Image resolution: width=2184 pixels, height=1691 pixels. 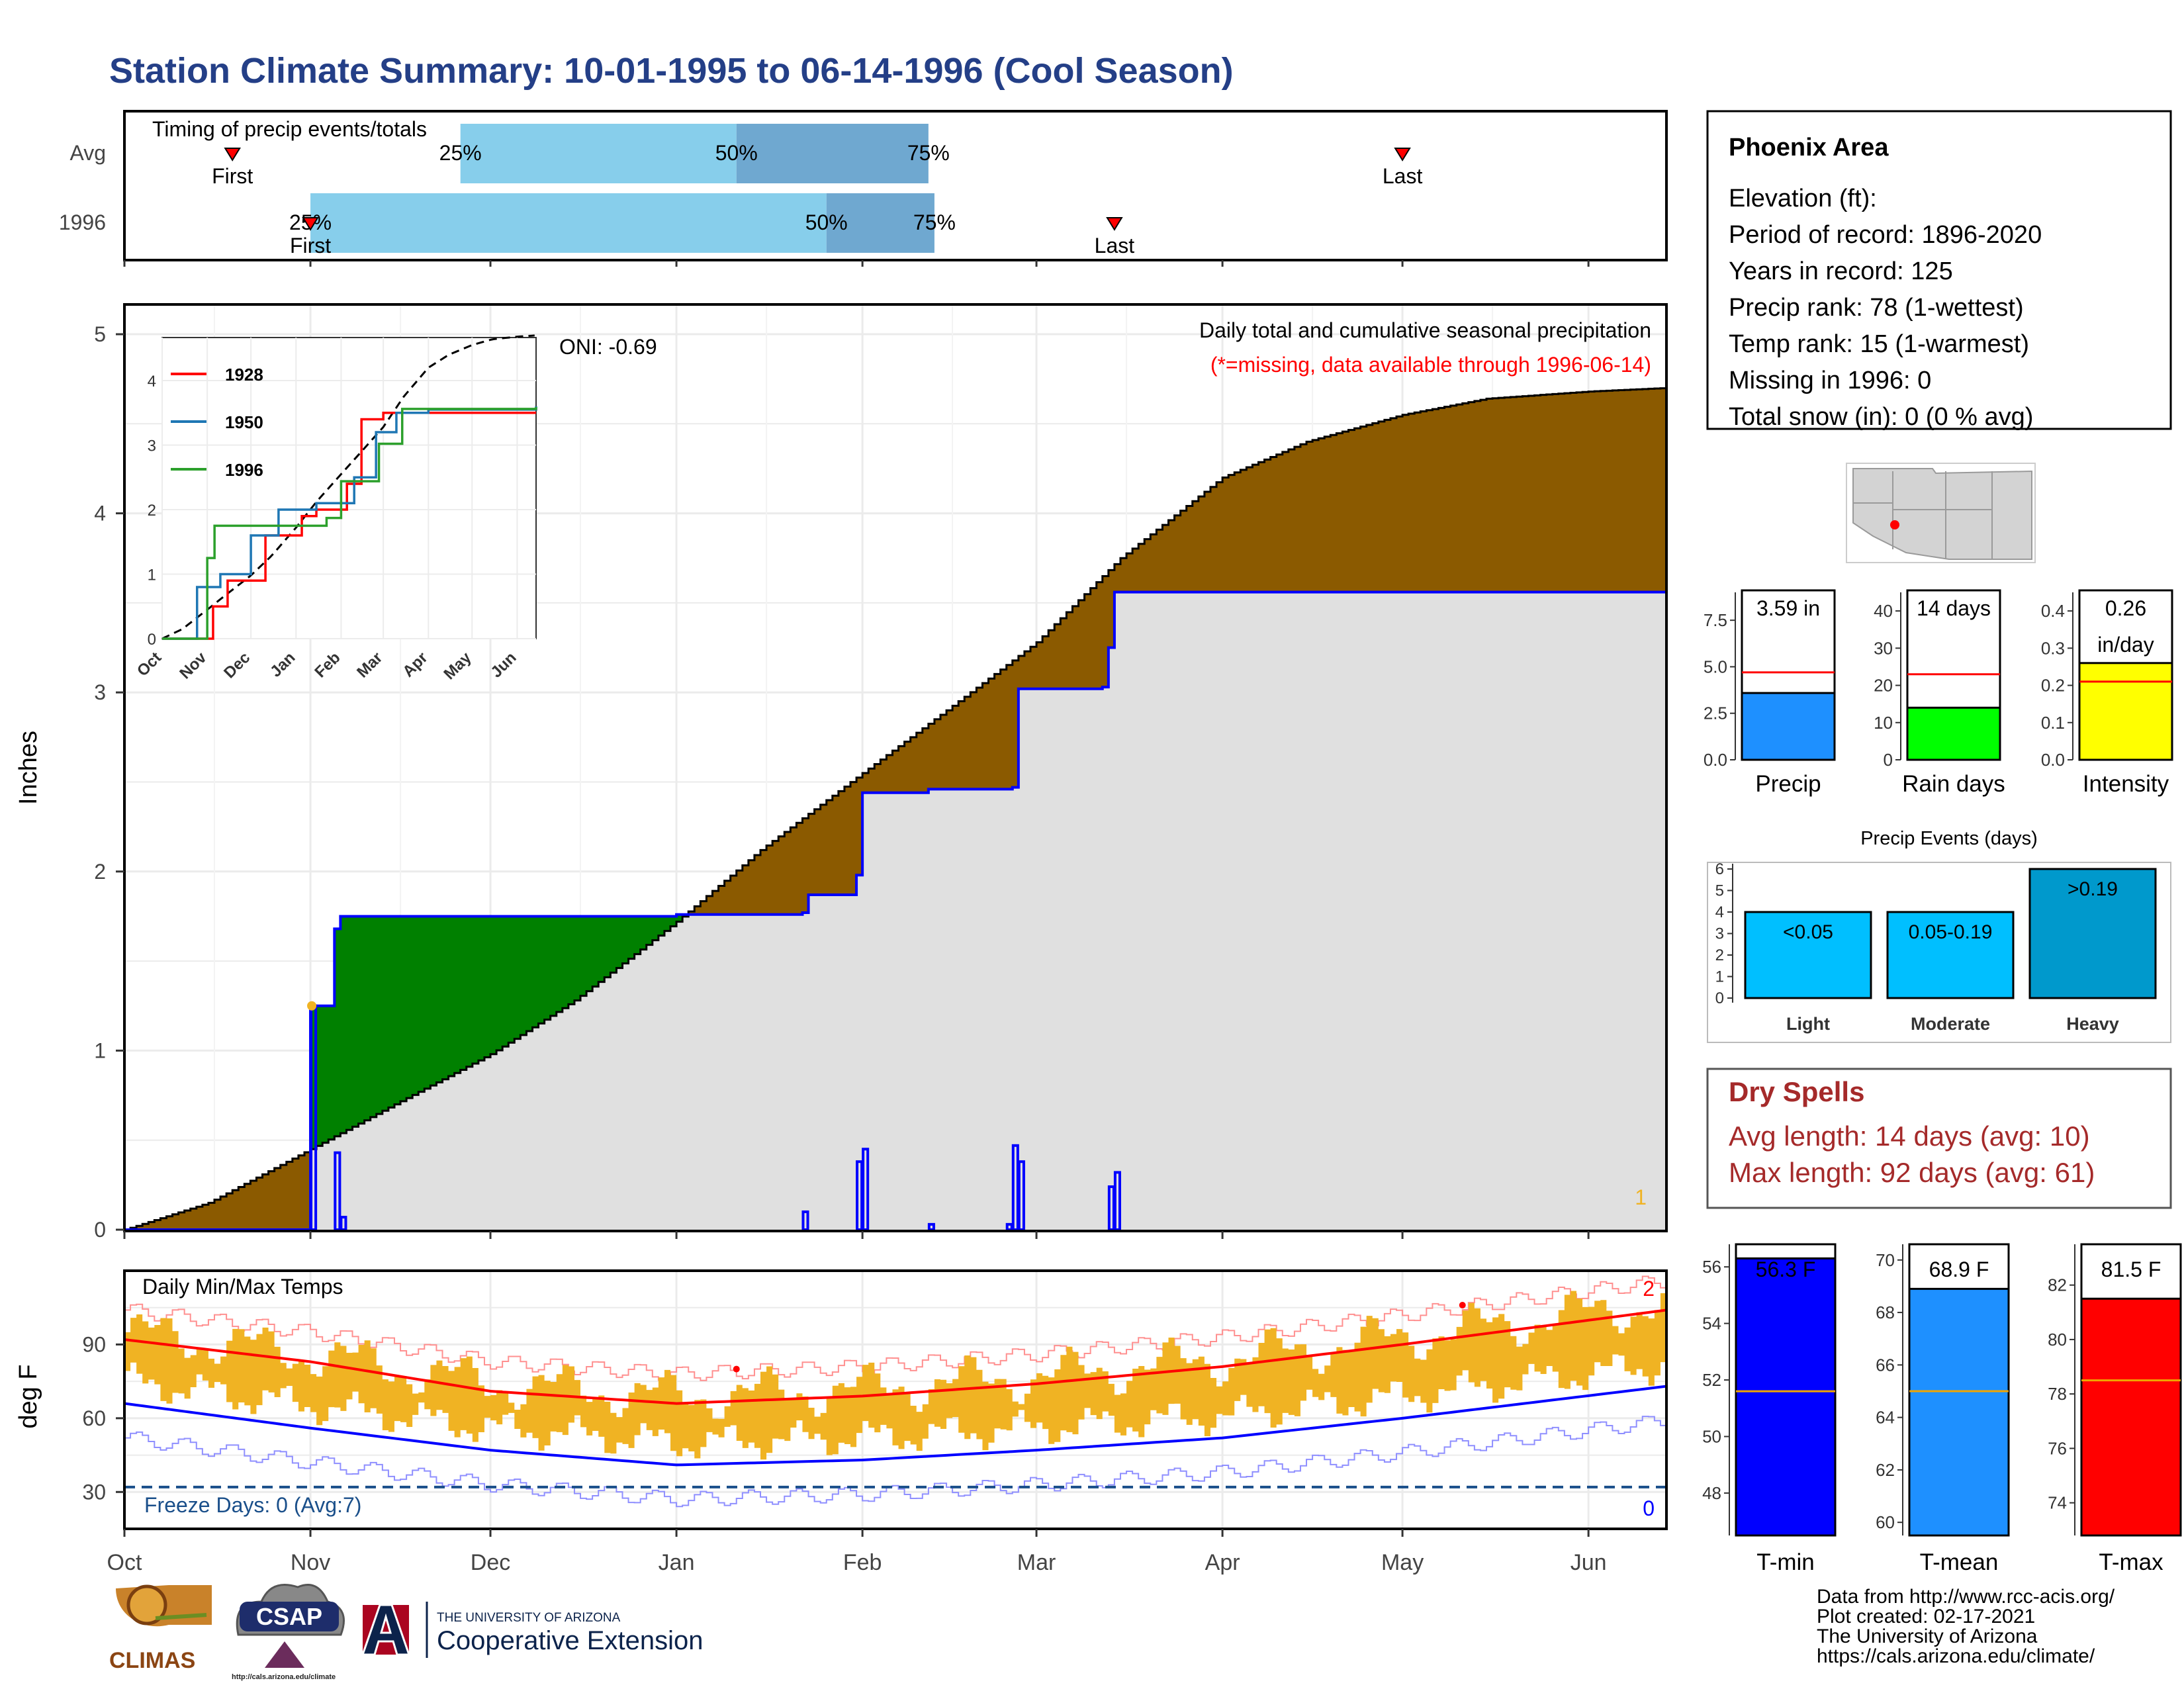 What do you see at coordinates (2053, 723) in the screenshot?
I see `mini-bar-tick-label: 0.1` at bounding box center [2053, 723].